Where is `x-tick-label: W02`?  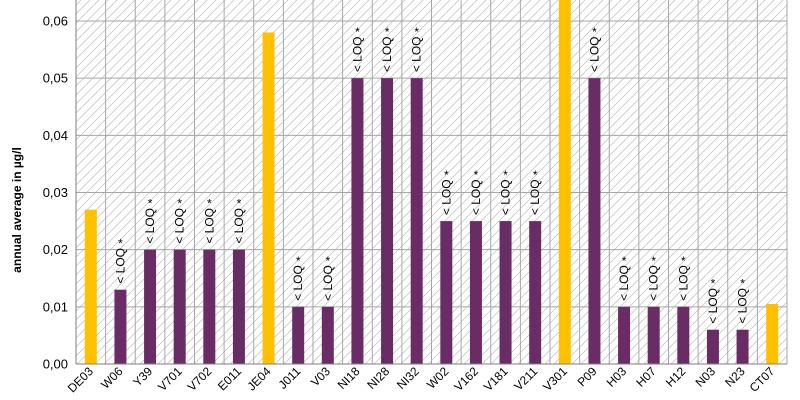 x-tick-label: W02 is located at coordinates (438, 378).